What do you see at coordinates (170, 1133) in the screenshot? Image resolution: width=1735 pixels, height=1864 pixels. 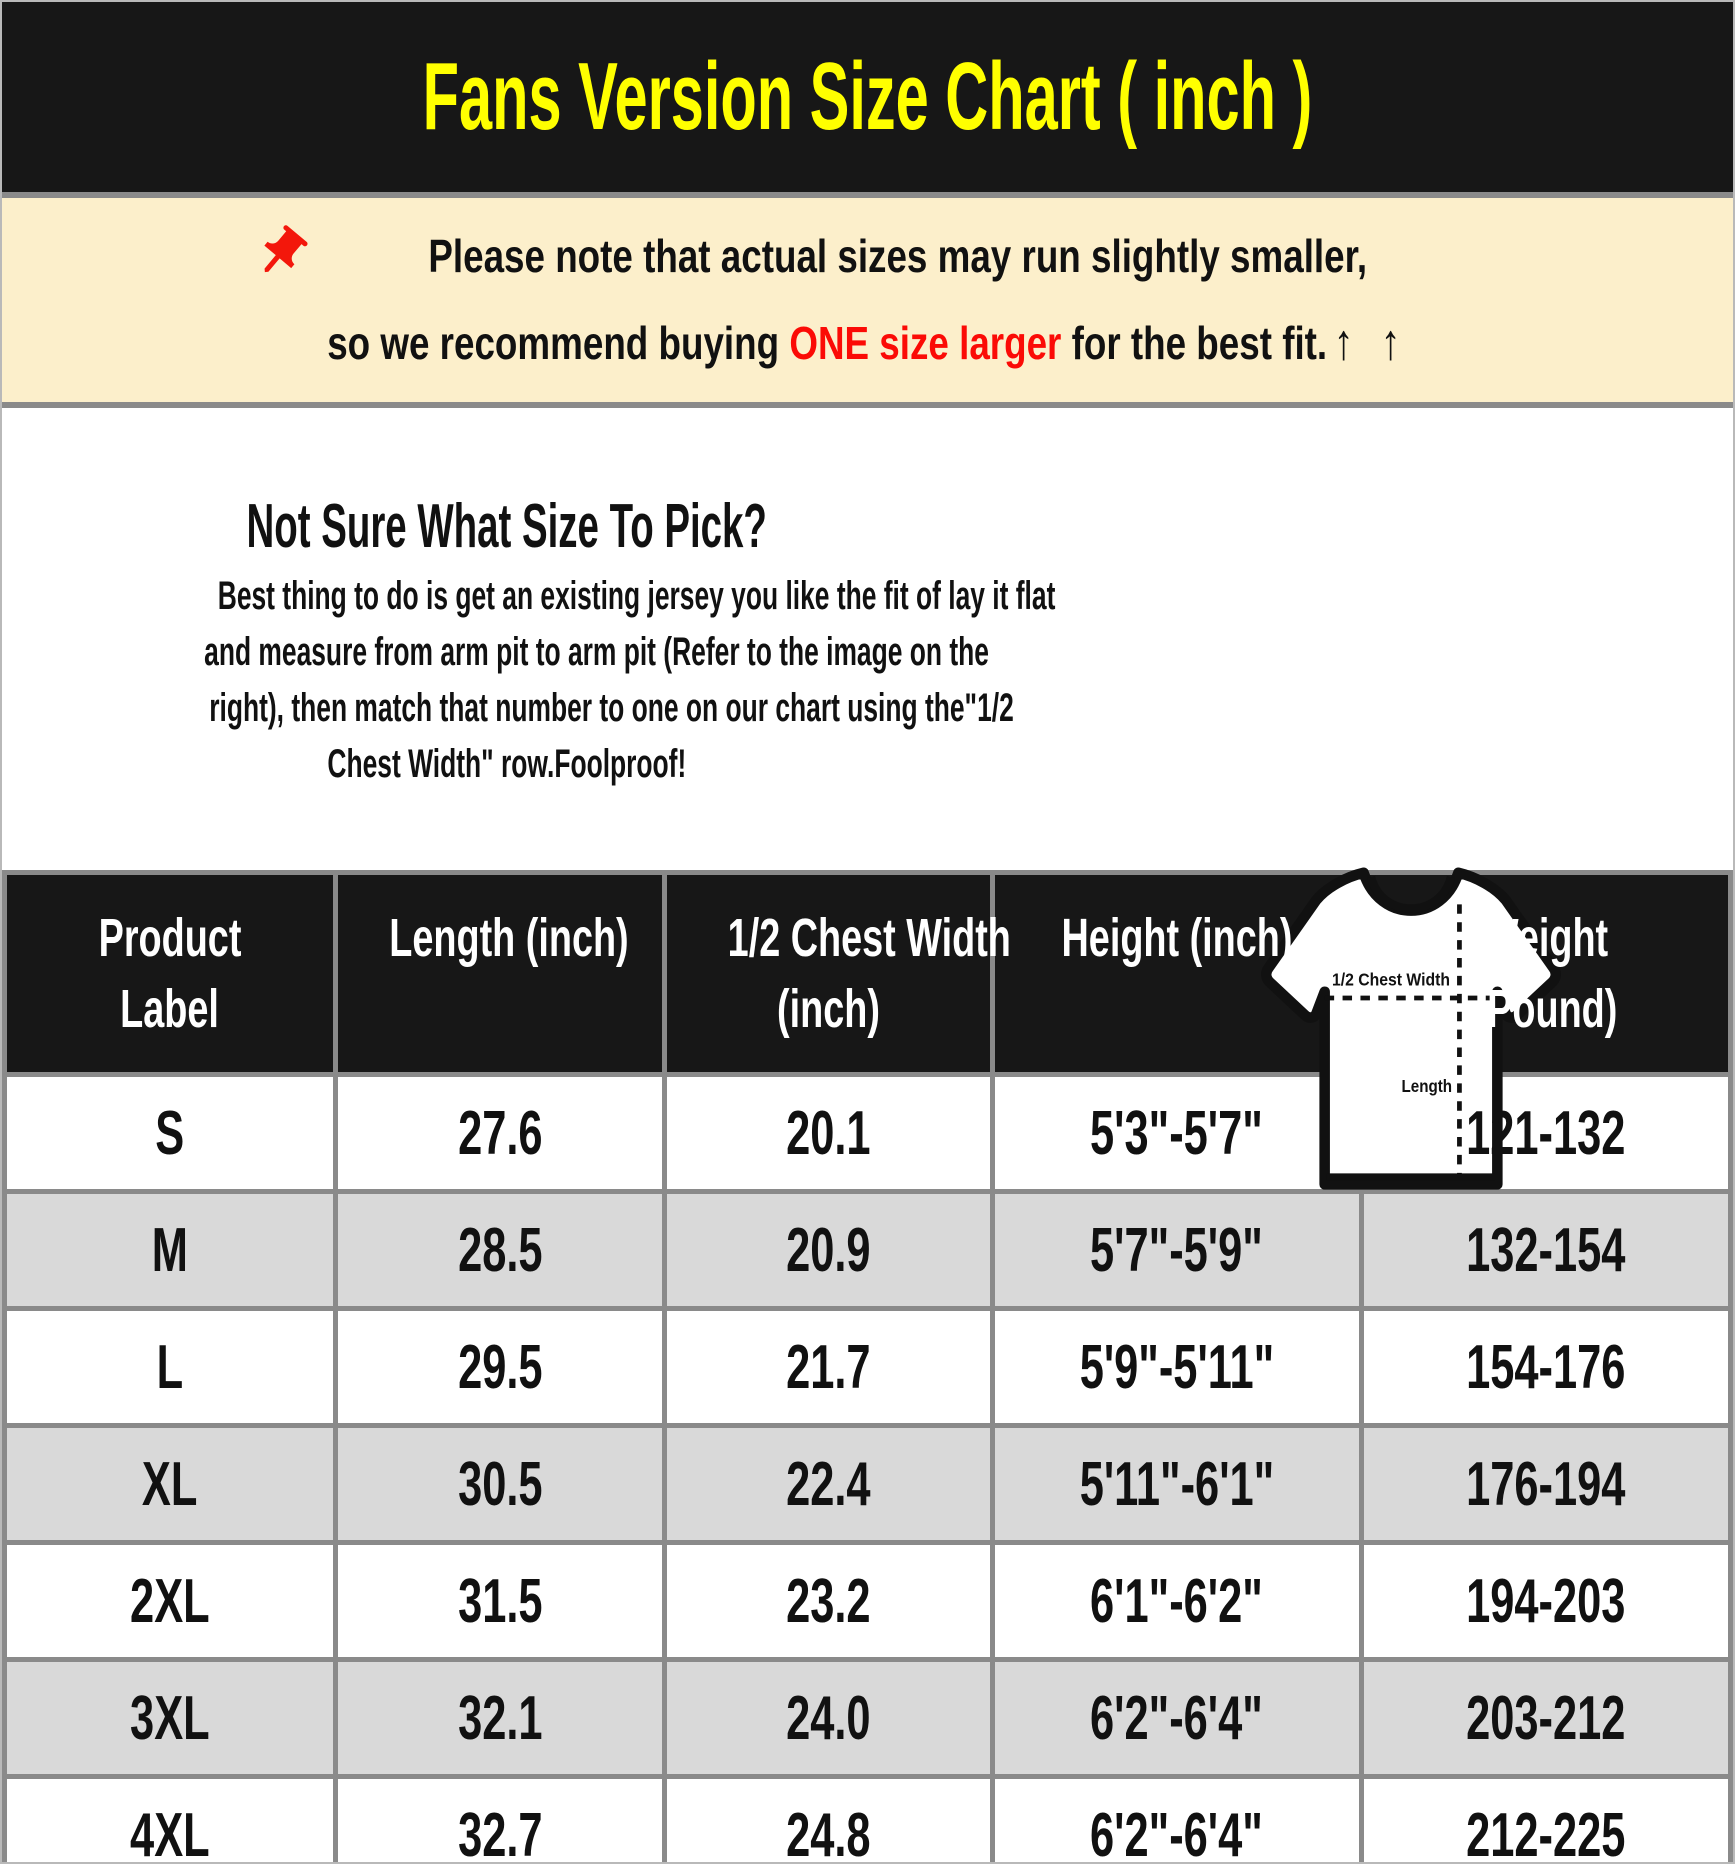 I see `cell-size-label: S` at bounding box center [170, 1133].